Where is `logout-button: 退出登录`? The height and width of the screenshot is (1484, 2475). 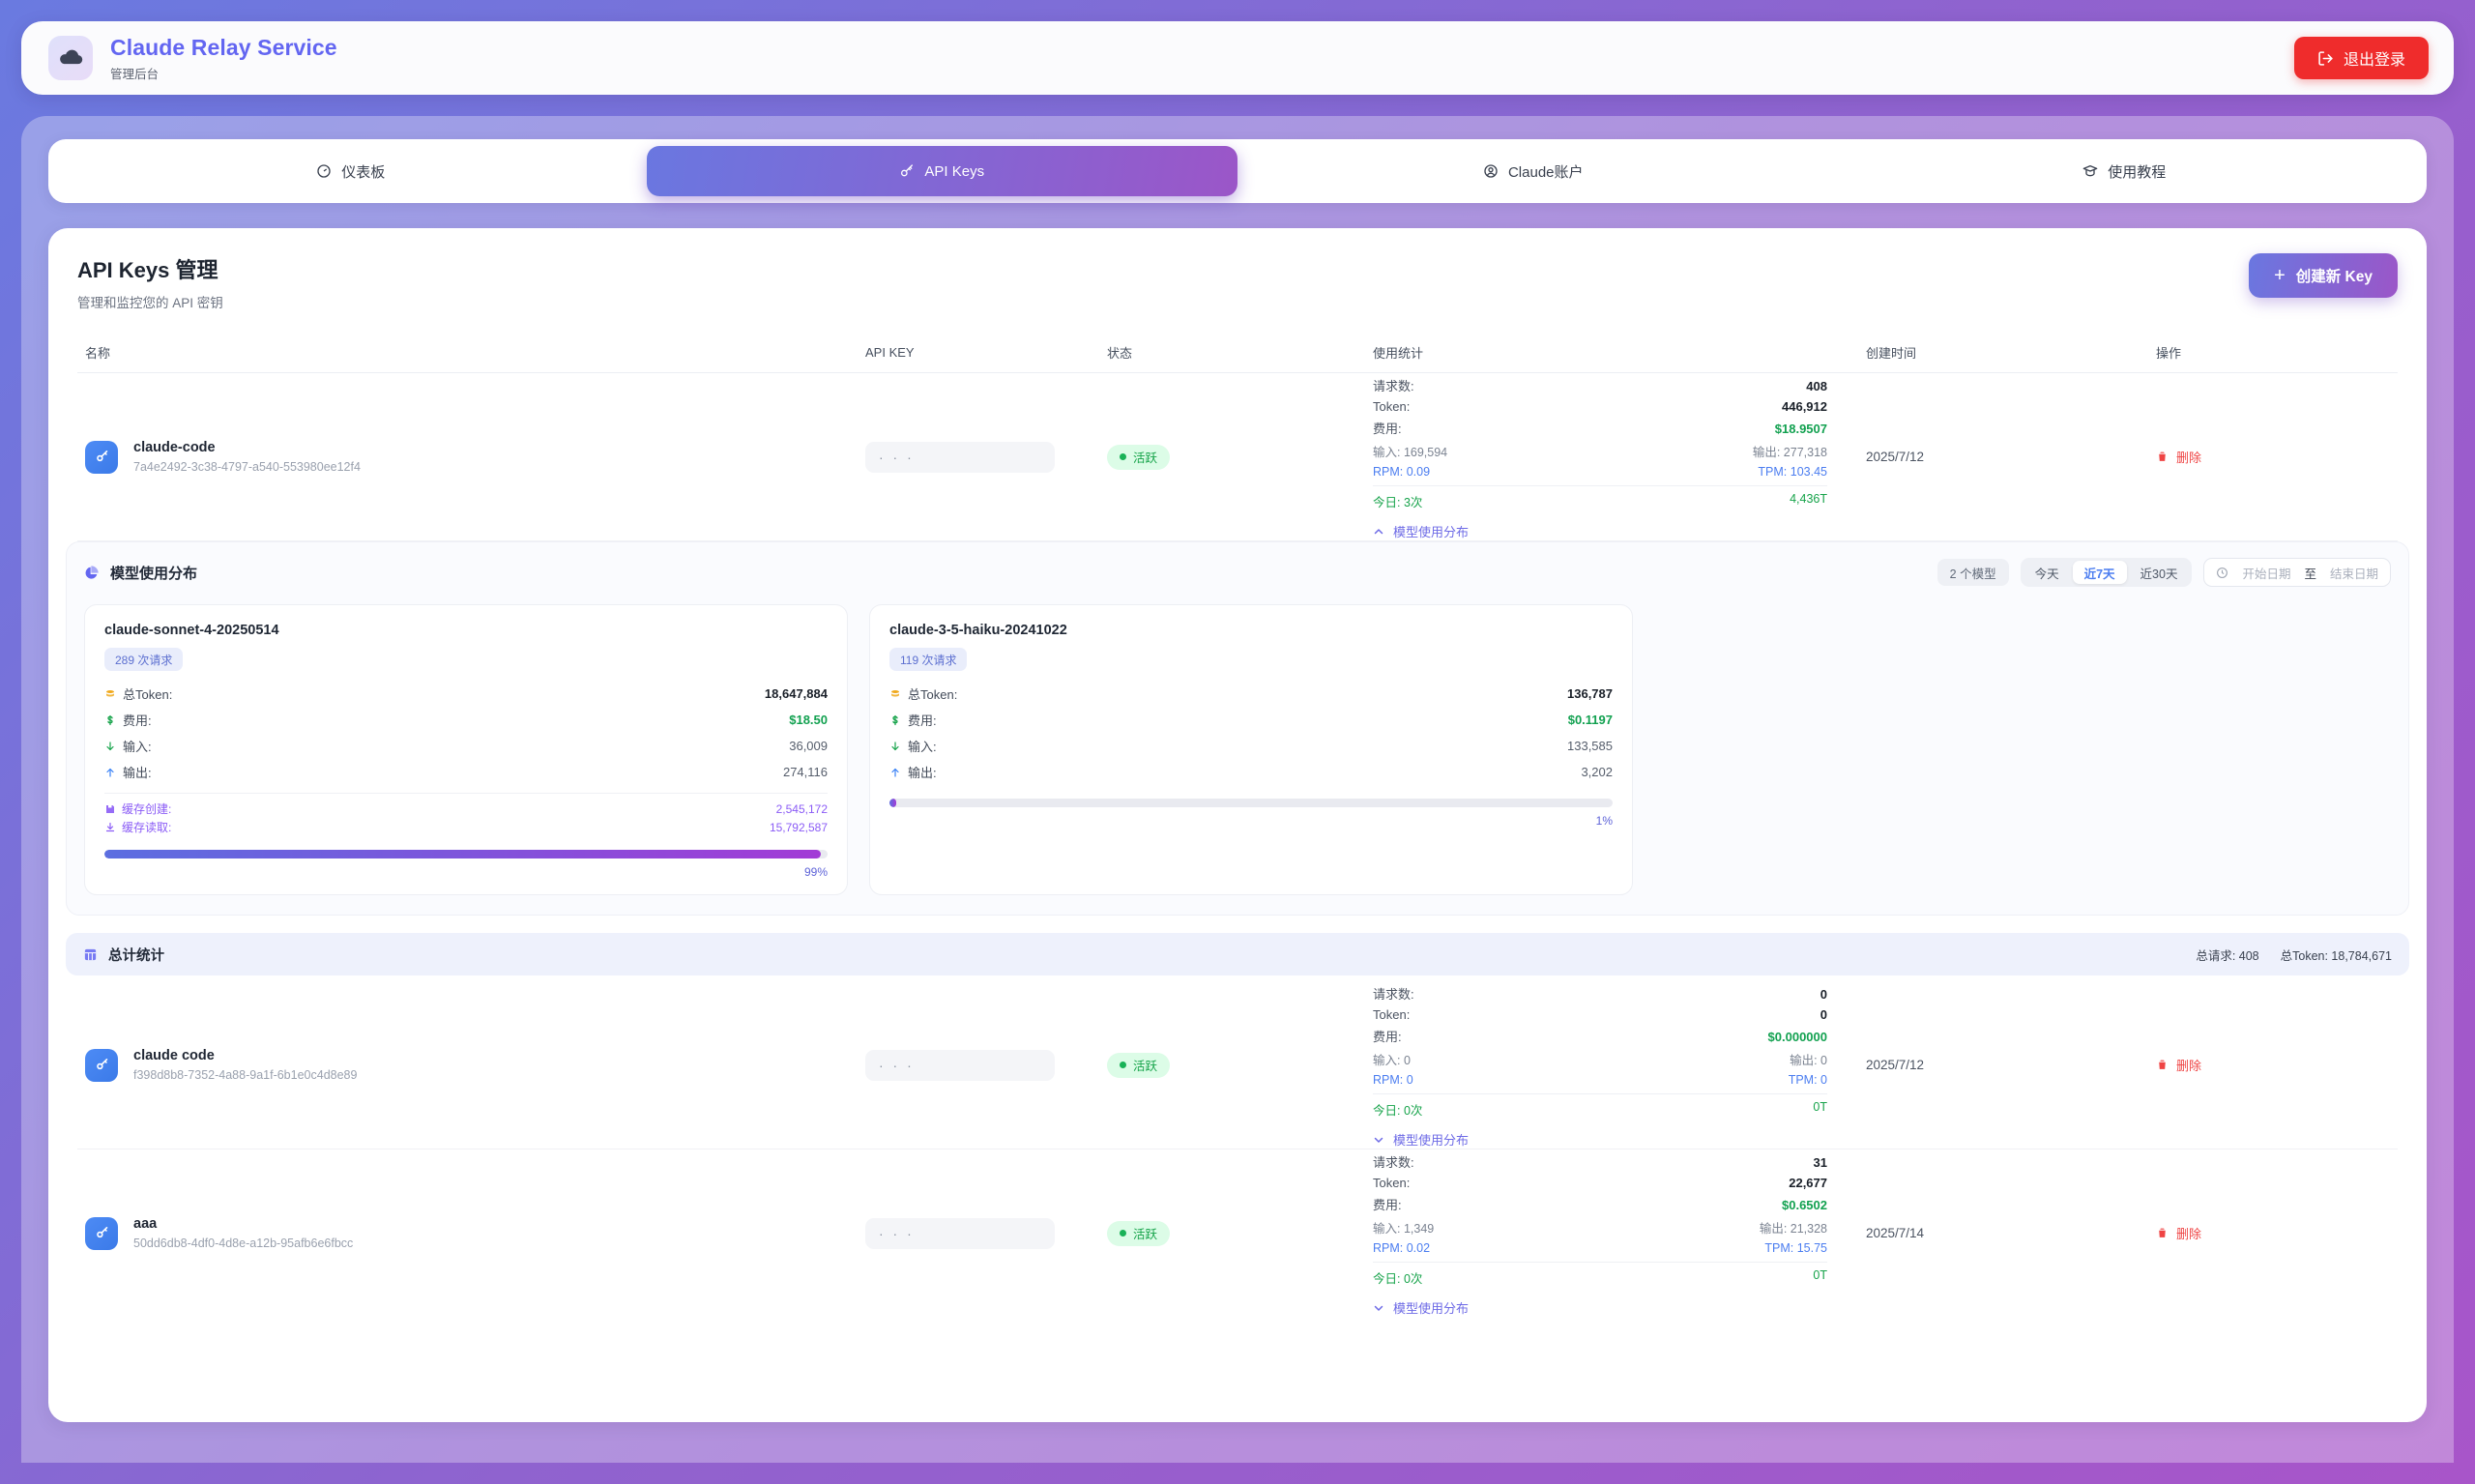
logout-button: 退出登录 is located at coordinates (2361, 58).